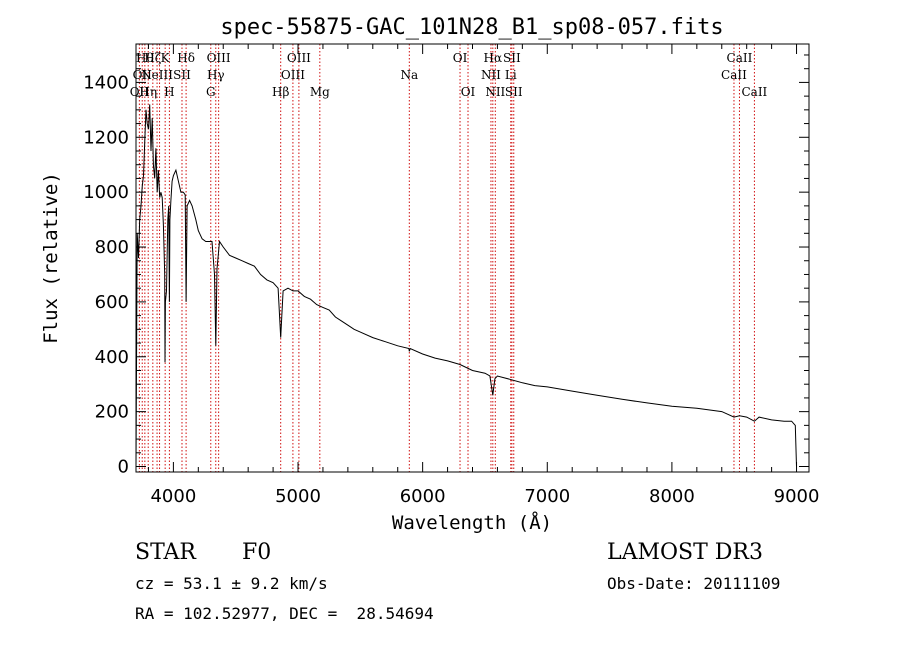 The height and width of the screenshot is (649, 900). I want to click on survey-name: LAMOST DR3, so click(685, 552).